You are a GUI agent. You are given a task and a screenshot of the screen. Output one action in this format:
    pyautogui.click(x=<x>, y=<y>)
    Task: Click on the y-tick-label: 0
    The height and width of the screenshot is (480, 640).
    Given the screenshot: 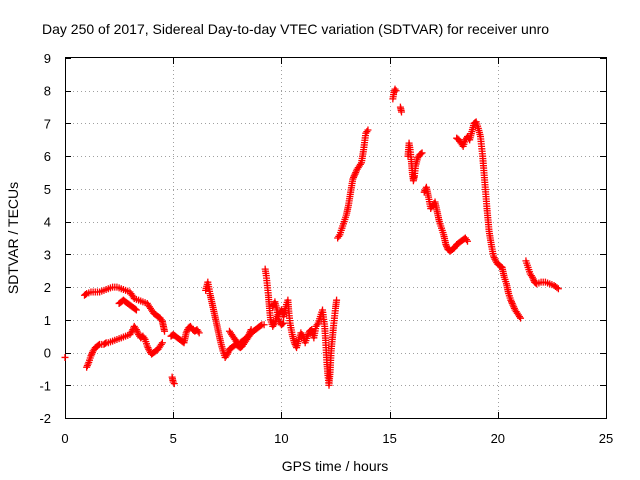 What is the action you would take?
    pyautogui.click(x=47, y=353)
    